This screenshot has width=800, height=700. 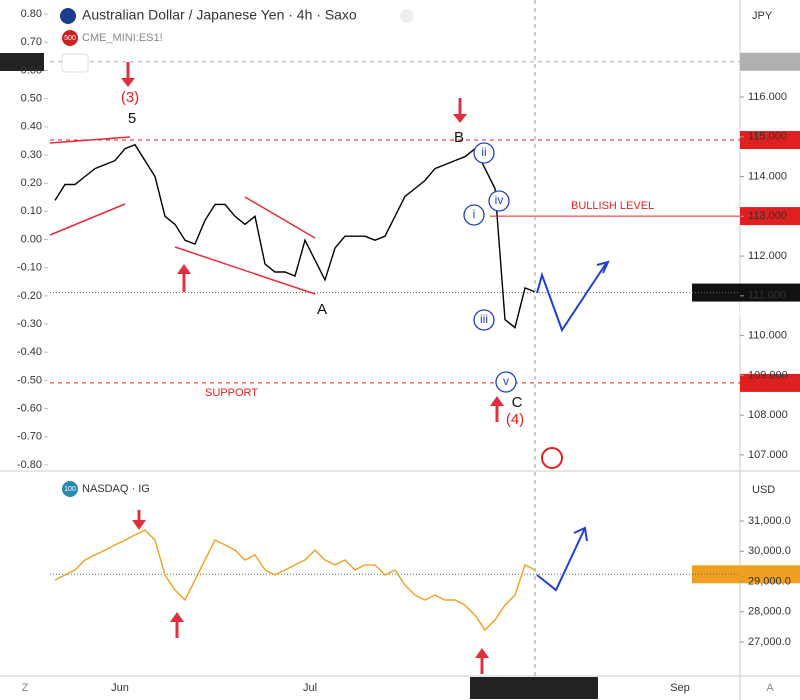 What do you see at coordinates (769, 612) in the screenshot?
I see `y-tick-label: 28,000.0` at bounding box center [769, 612].